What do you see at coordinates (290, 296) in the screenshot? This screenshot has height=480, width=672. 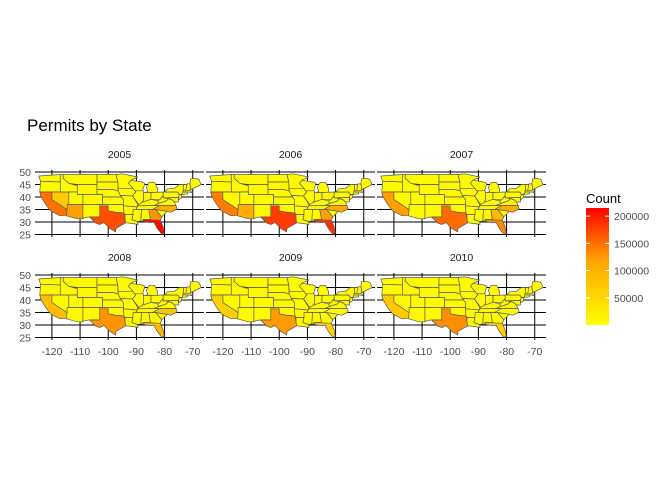 I see `facet-panel-2009: 2009` at bounding box center [290, 296].